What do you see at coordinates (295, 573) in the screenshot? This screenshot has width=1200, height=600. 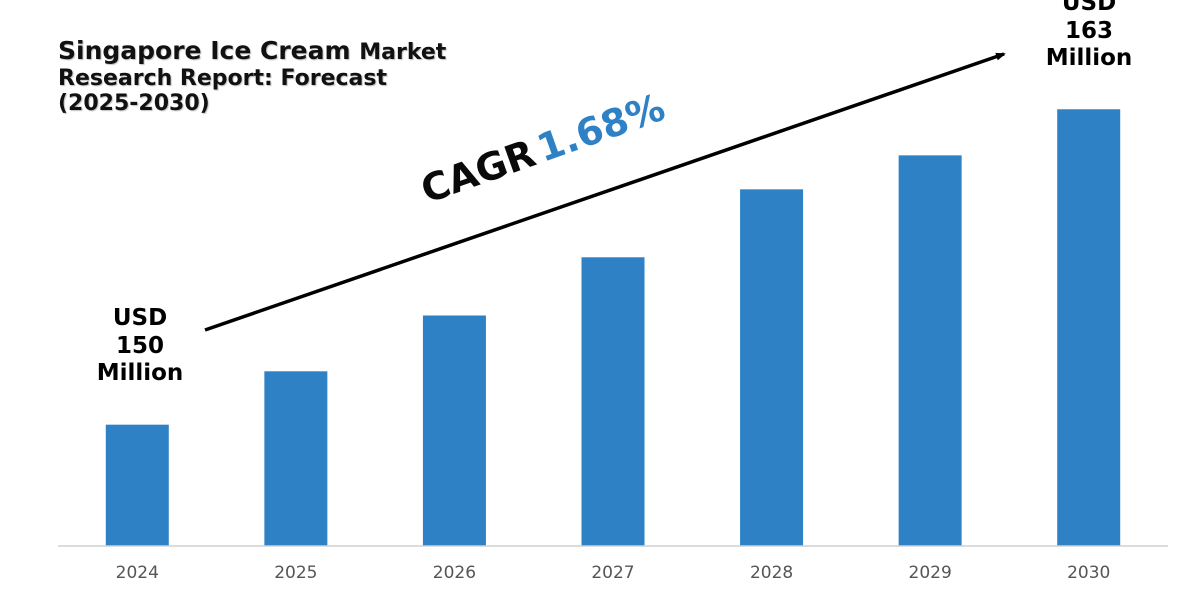 I see `x-tick-label-2025: 2025` at bounding box center [295, 573].